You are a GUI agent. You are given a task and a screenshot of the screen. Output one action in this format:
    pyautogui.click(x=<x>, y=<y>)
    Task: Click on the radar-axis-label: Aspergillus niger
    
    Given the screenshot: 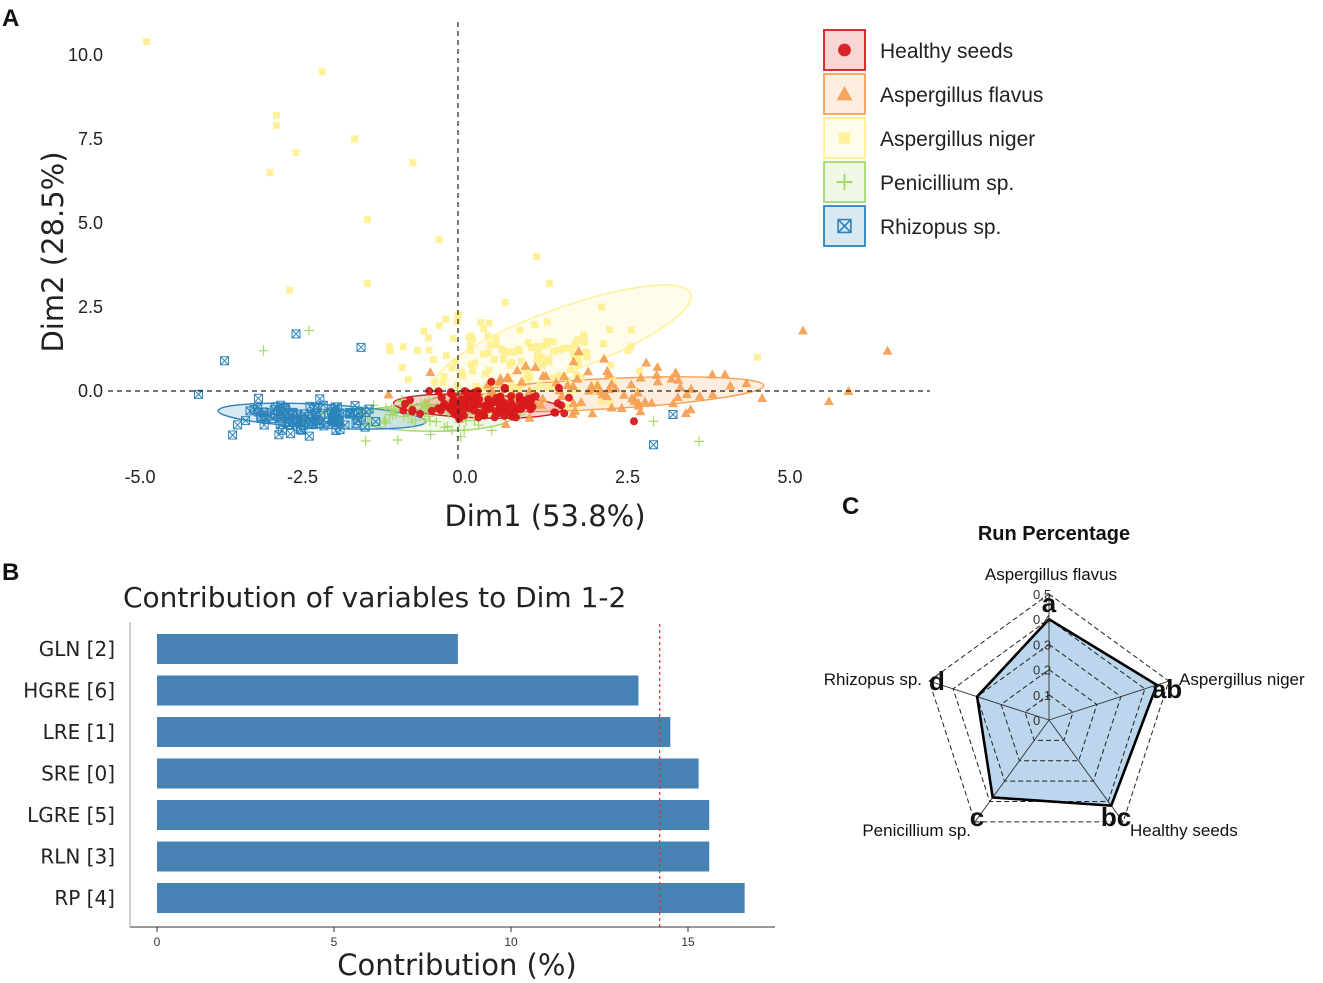 What is the action you would take?
    pyautogui.click(x=1242, y=679)
    